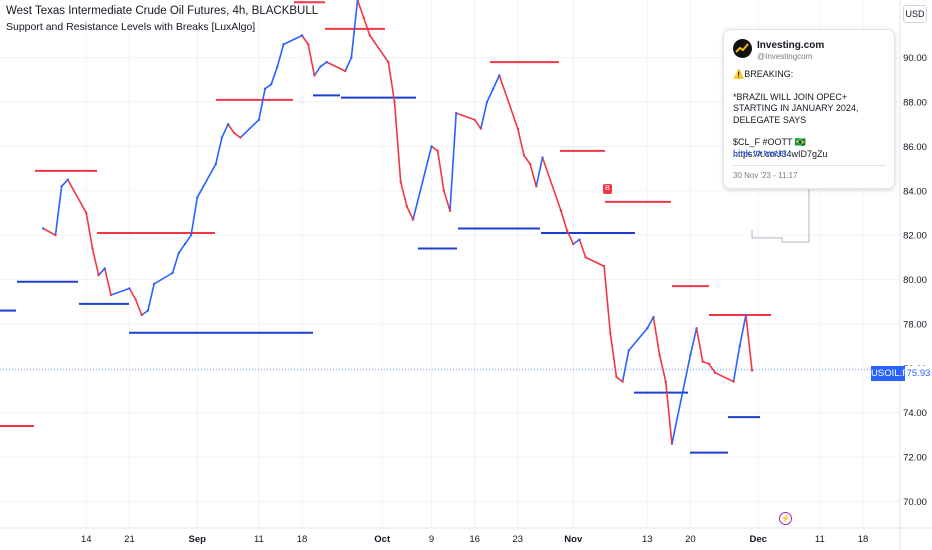 This screenshot has height=550, width=932. Describe the element at coordinates (129, 539) in the screenshot. I see `x-tick-label: 21` at that location.